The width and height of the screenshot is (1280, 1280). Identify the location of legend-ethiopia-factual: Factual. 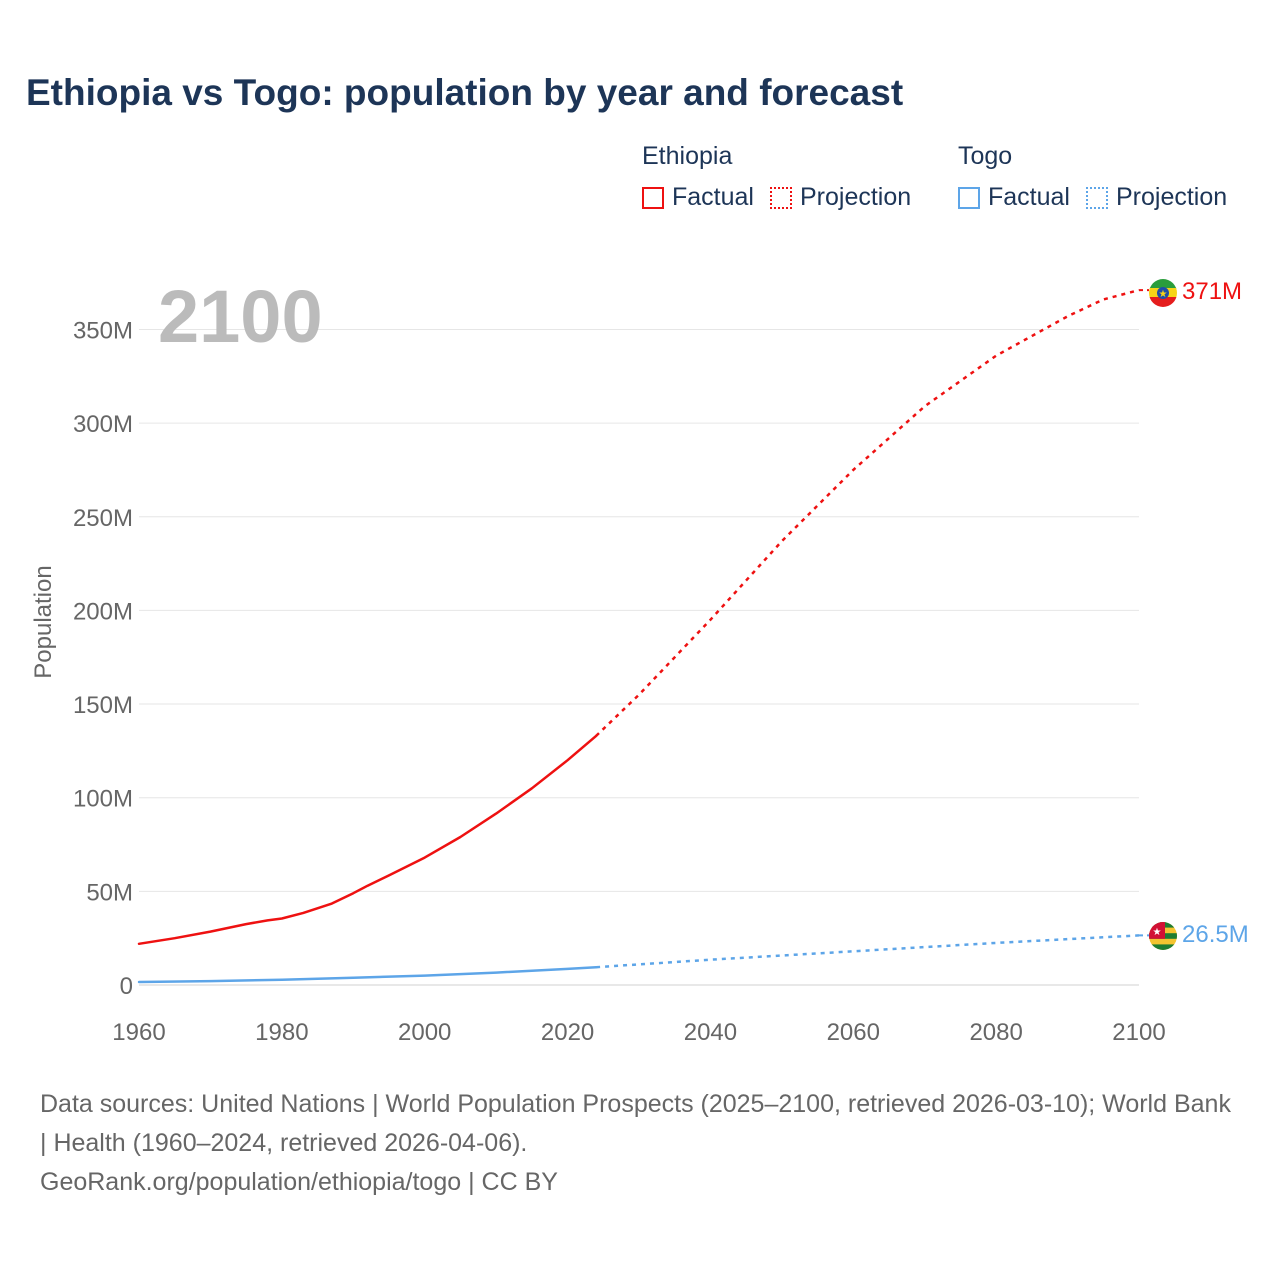
(698, 197).